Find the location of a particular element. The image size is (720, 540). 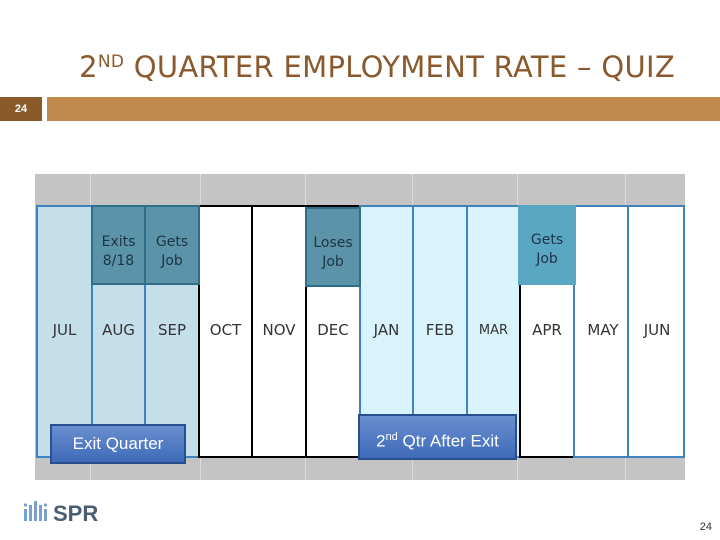

month-cell-nov is located at coordinates (279, 331).